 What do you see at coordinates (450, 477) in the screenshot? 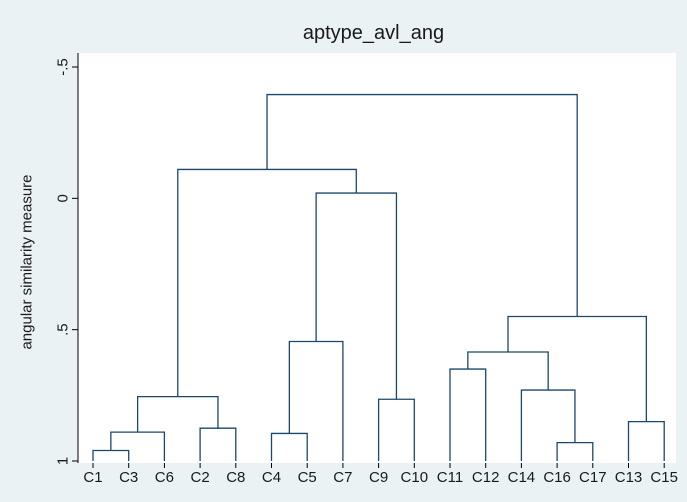
I see `leaf-label: C11` at bounding box center [450, 477].